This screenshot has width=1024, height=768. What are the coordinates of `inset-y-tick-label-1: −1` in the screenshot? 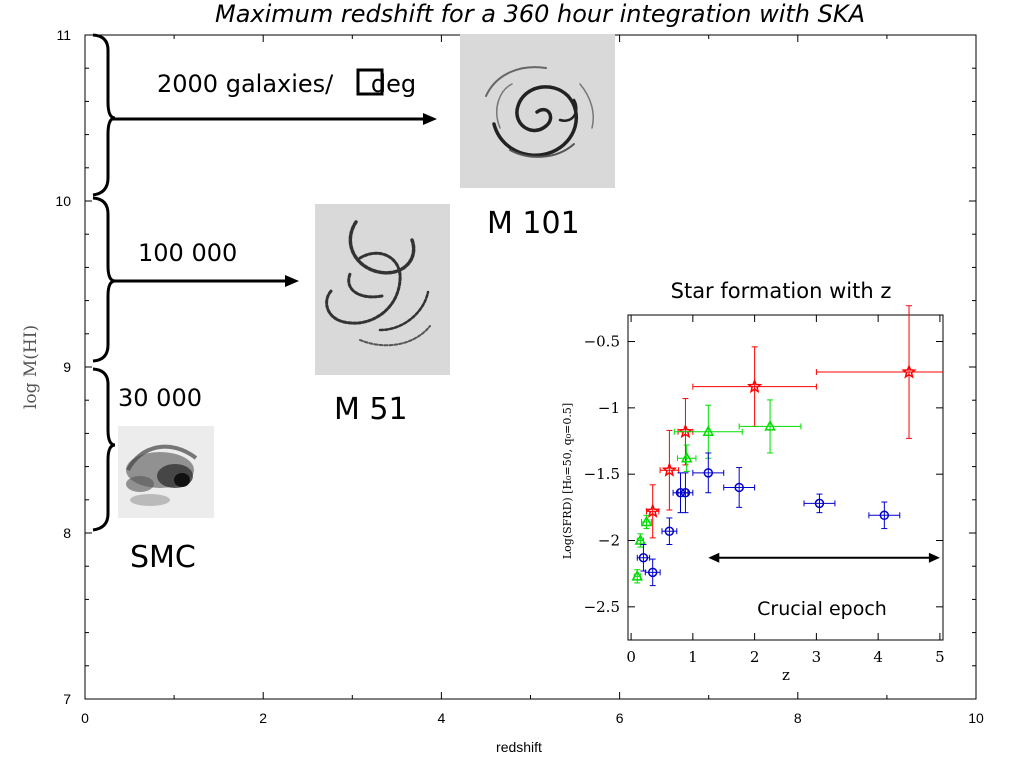 It's located at (609, 408).